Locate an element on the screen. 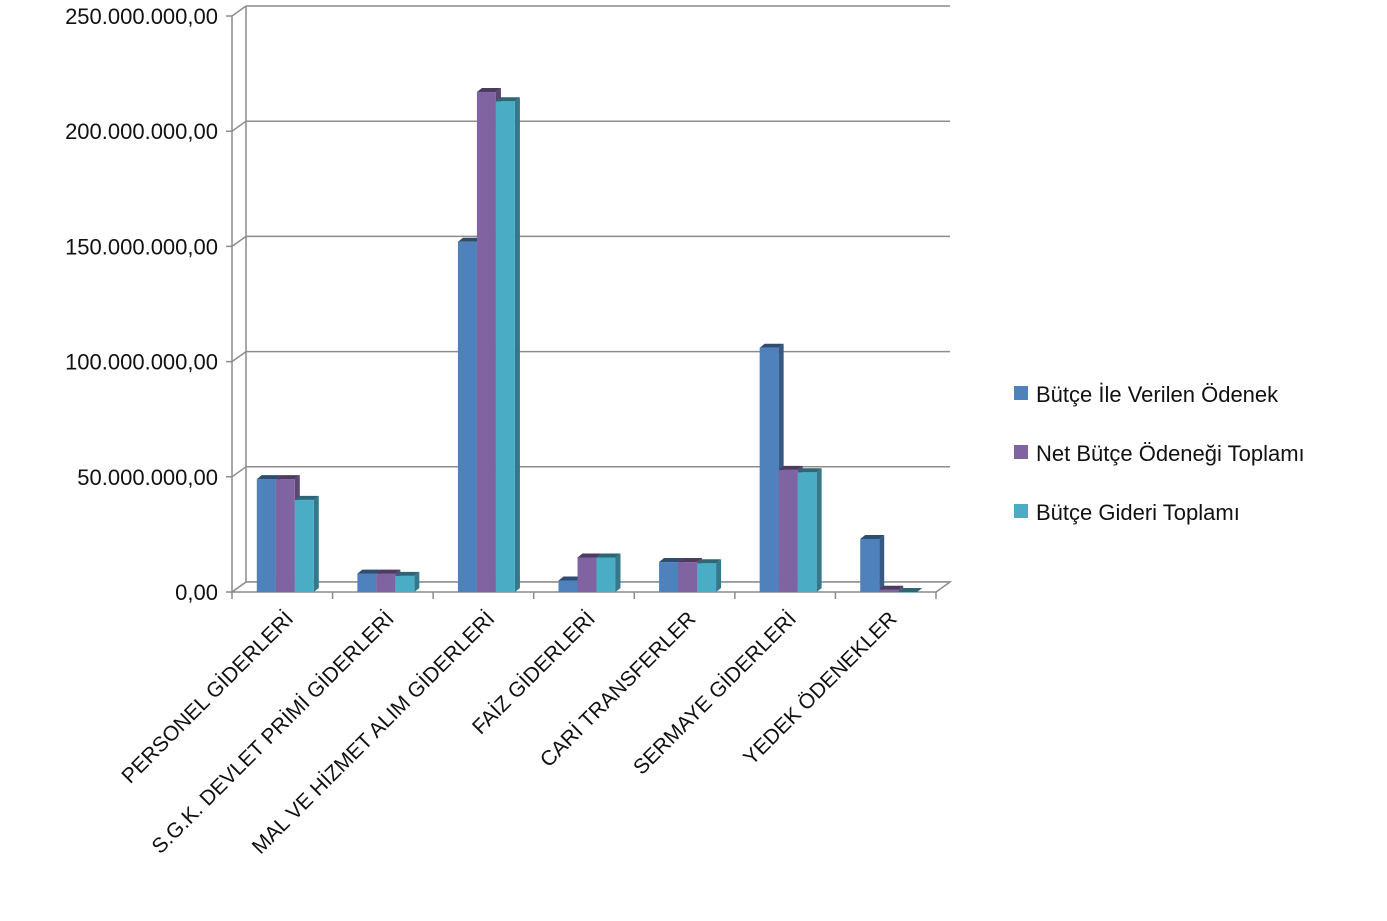 The width and height of the screenshot is (1387, 921). y-tick-label: 250.000.000,00 is located at coordinates (141, 16).